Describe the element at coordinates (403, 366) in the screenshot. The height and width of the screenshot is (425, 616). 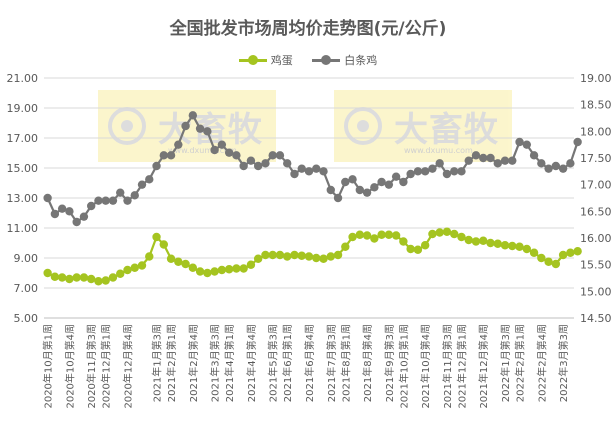
I see `x-tick-label: 2021年10月第1周` at that location.